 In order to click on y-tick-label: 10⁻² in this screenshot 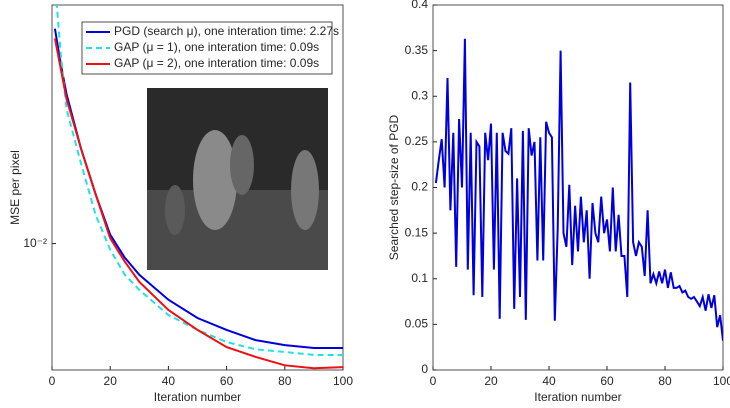, I will do `click(35, 243)`.